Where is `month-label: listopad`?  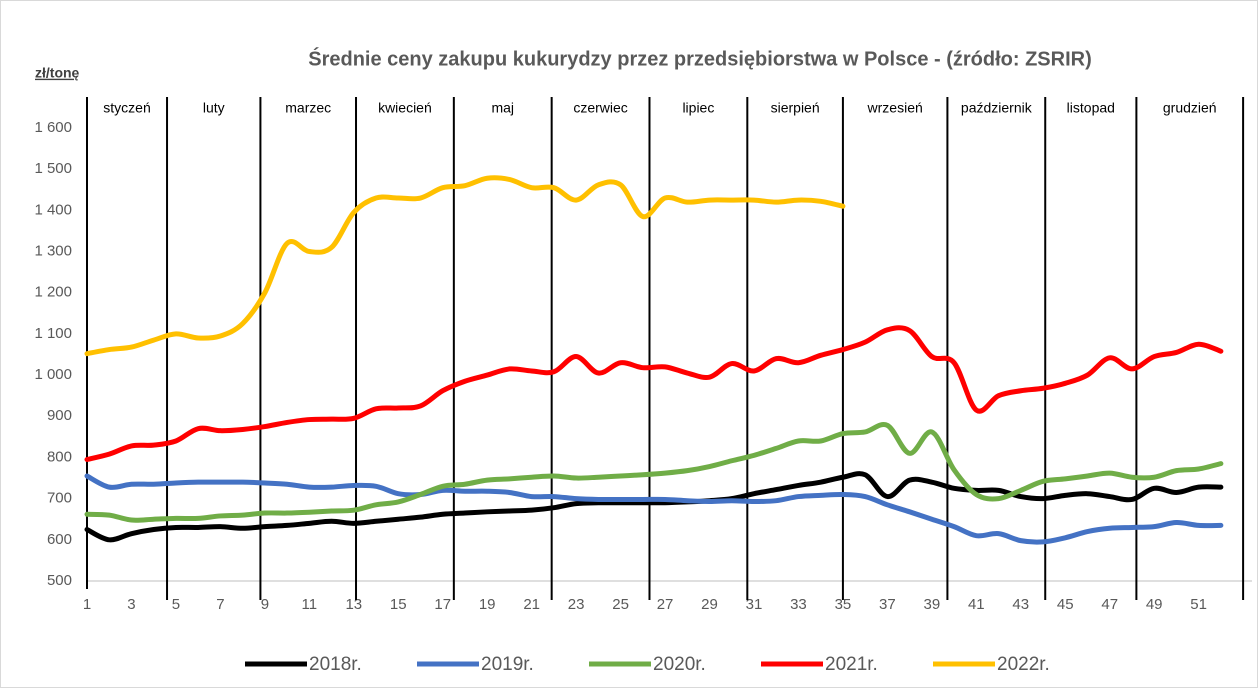 month-label: listopad is located at coordinates (1091, 108).